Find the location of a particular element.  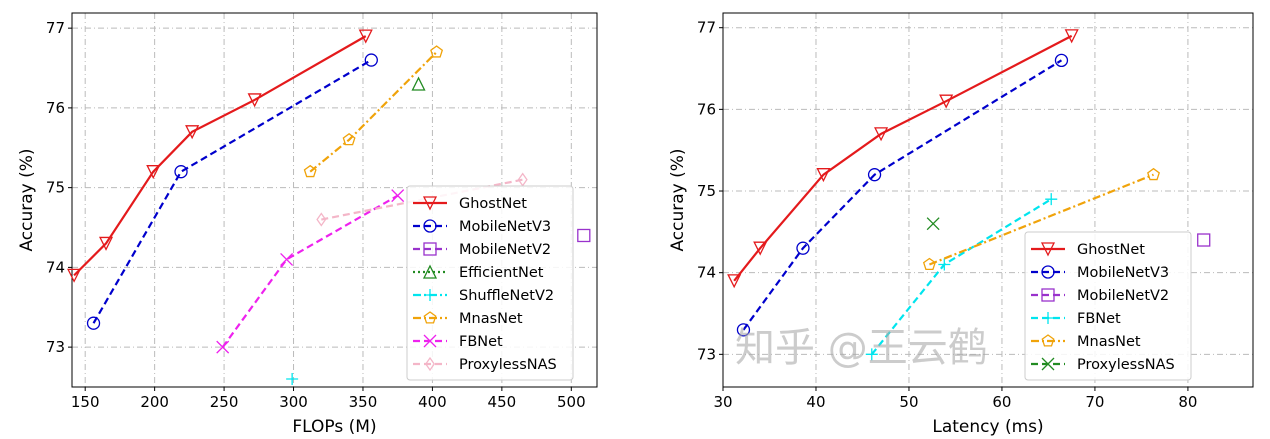

x-tick-label: 50 is located at coordinates (908, 402).